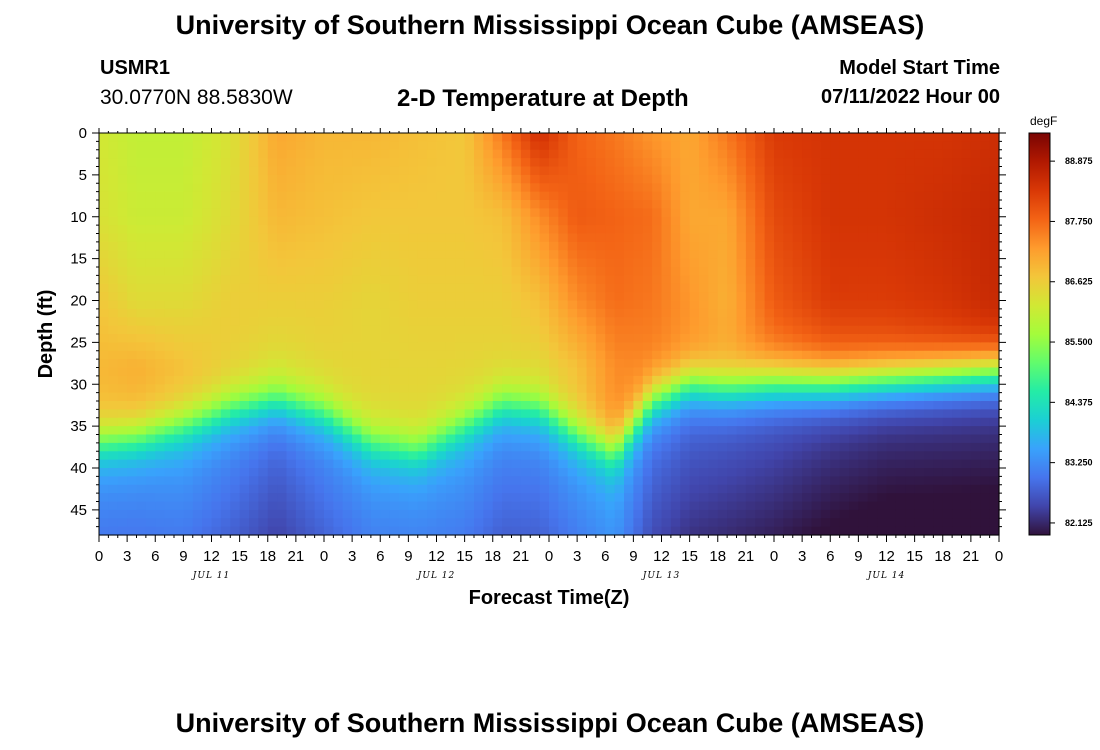  Describe the element at coordinates (78, 301) in the screenshot. I see `y-tick-label: 20` at that location.